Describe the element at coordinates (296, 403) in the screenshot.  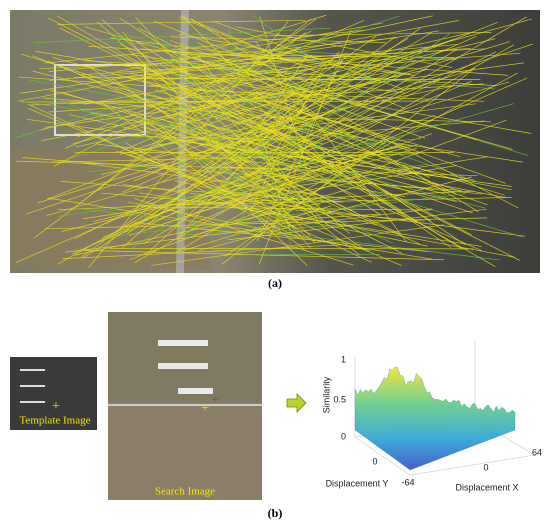
I see `arrow` at that location.